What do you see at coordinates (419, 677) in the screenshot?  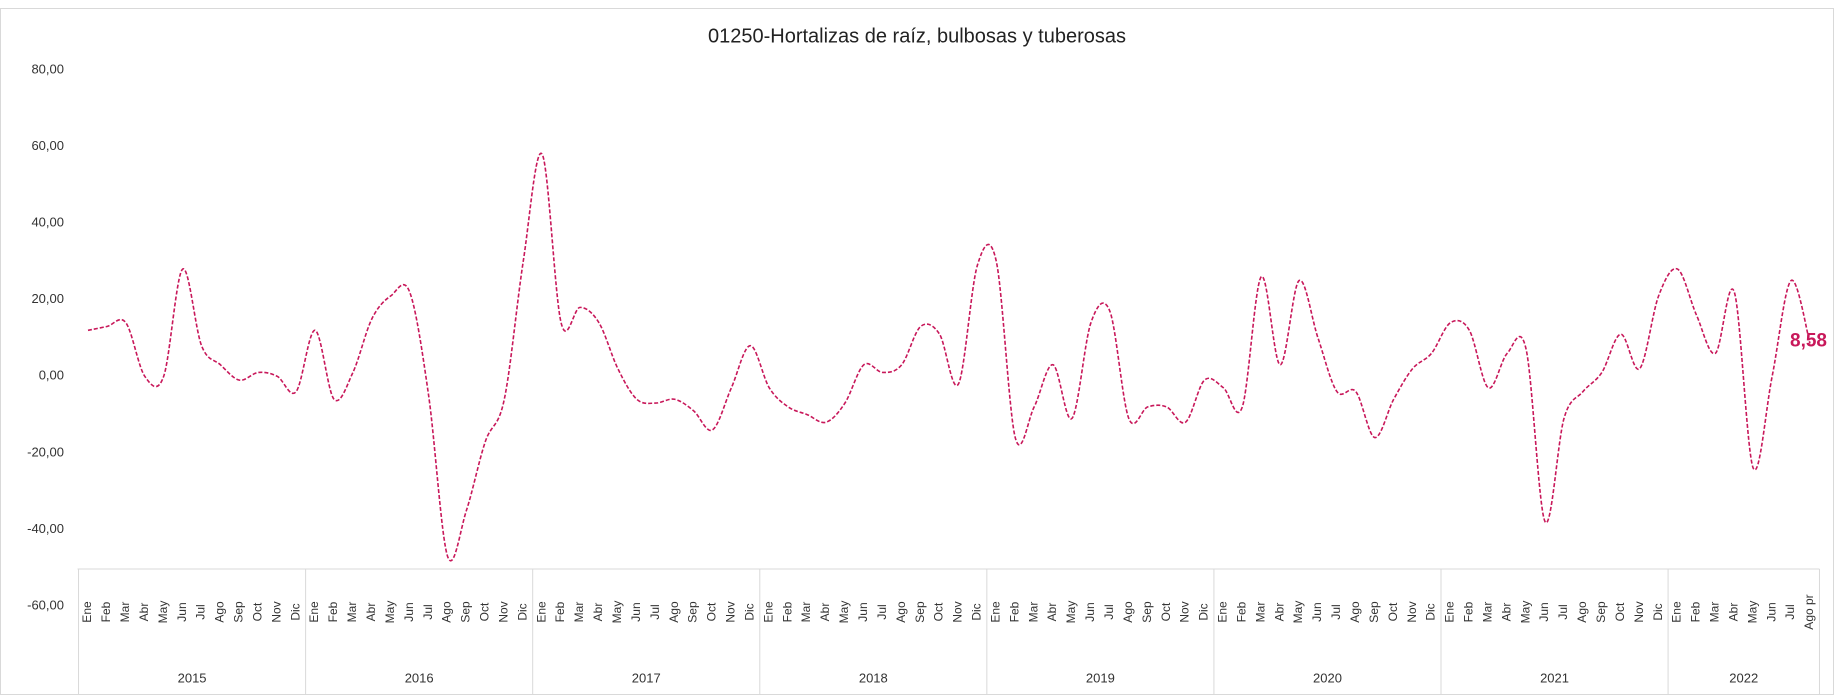 I see `year-label: 2016` at bounding box center [419, 677].